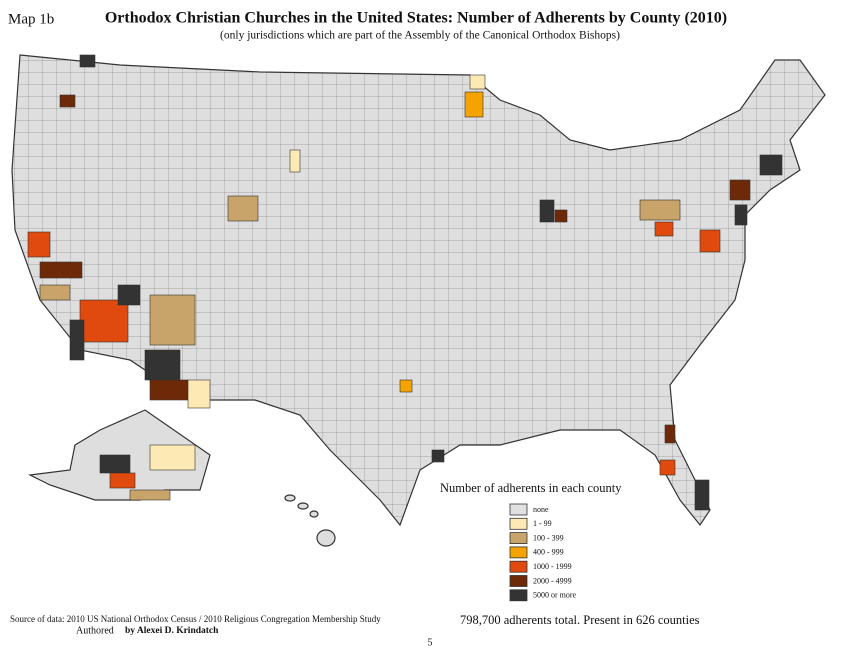  Describe the element at coordinates (555, 595) in the screenshot. I see `legend-label: 5000 or more` at that location.